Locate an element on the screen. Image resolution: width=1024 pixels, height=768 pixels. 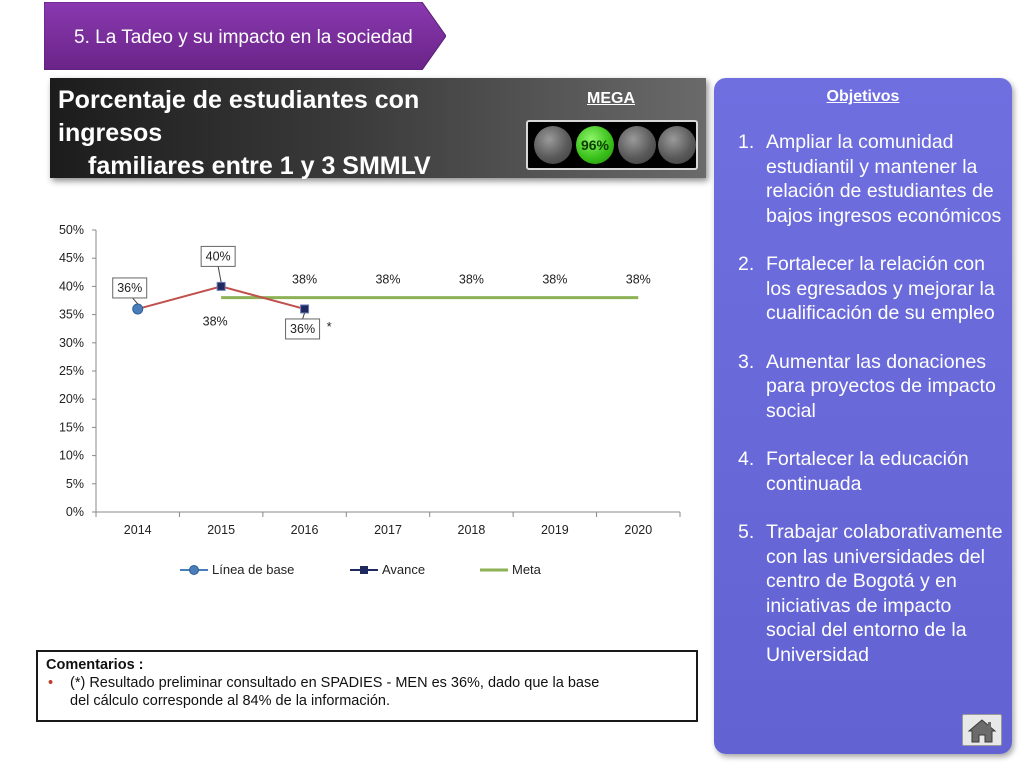
y-tick-label: 15% is located at coordinates (71, 427).